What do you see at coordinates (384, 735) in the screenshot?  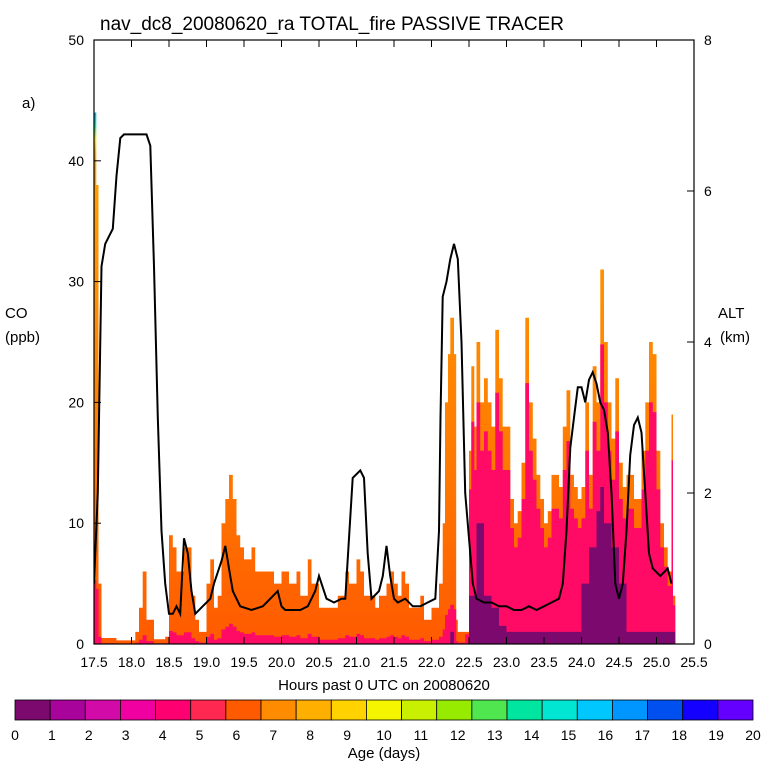 I see `colorbar-tick-label: 10` at bounding box center [384, 735].